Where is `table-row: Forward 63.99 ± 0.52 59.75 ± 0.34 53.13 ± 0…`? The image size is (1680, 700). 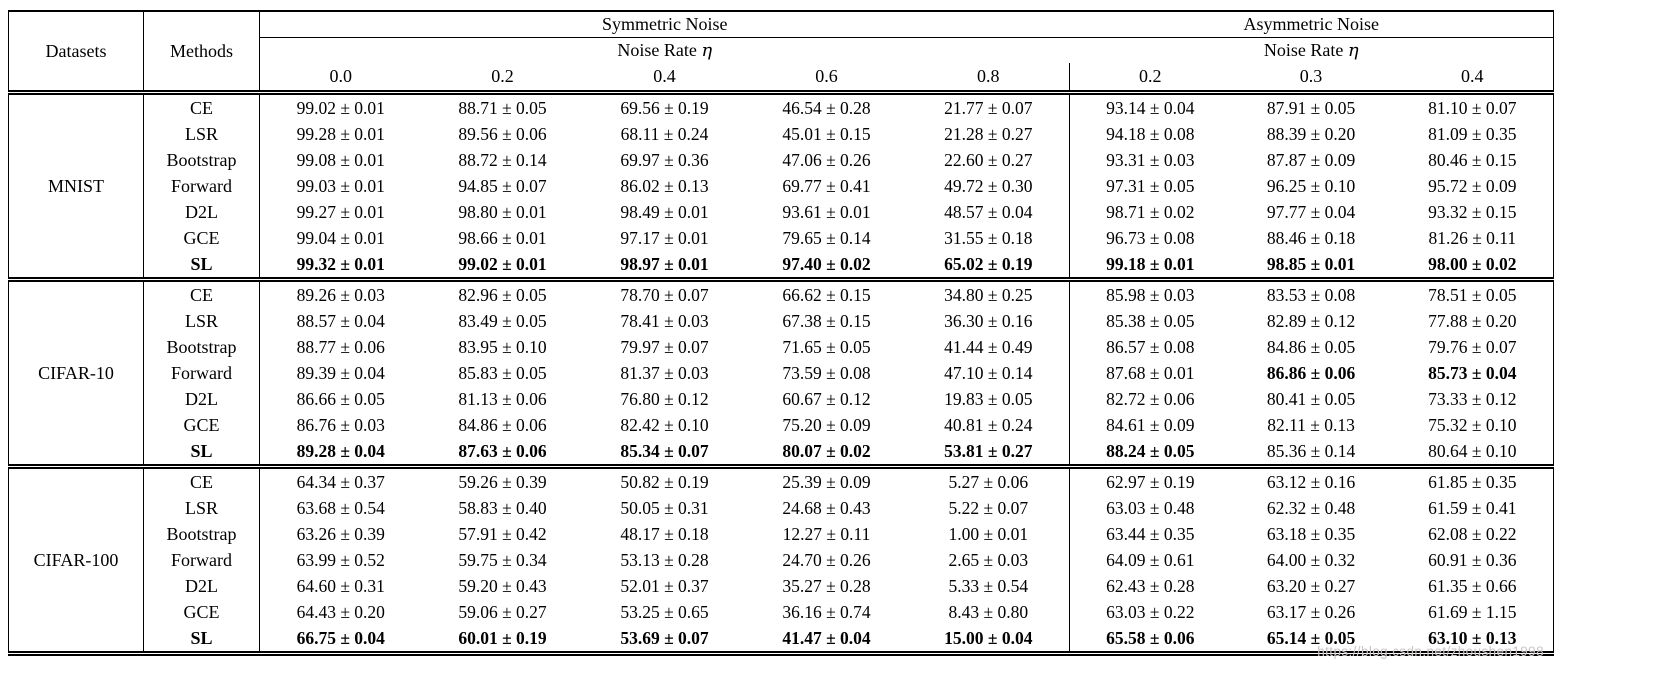
table-row: Forward 63.99 ± 0.52 59.75 ± 0.34 53.13 ± 0… is located at coordinates (781, 560).